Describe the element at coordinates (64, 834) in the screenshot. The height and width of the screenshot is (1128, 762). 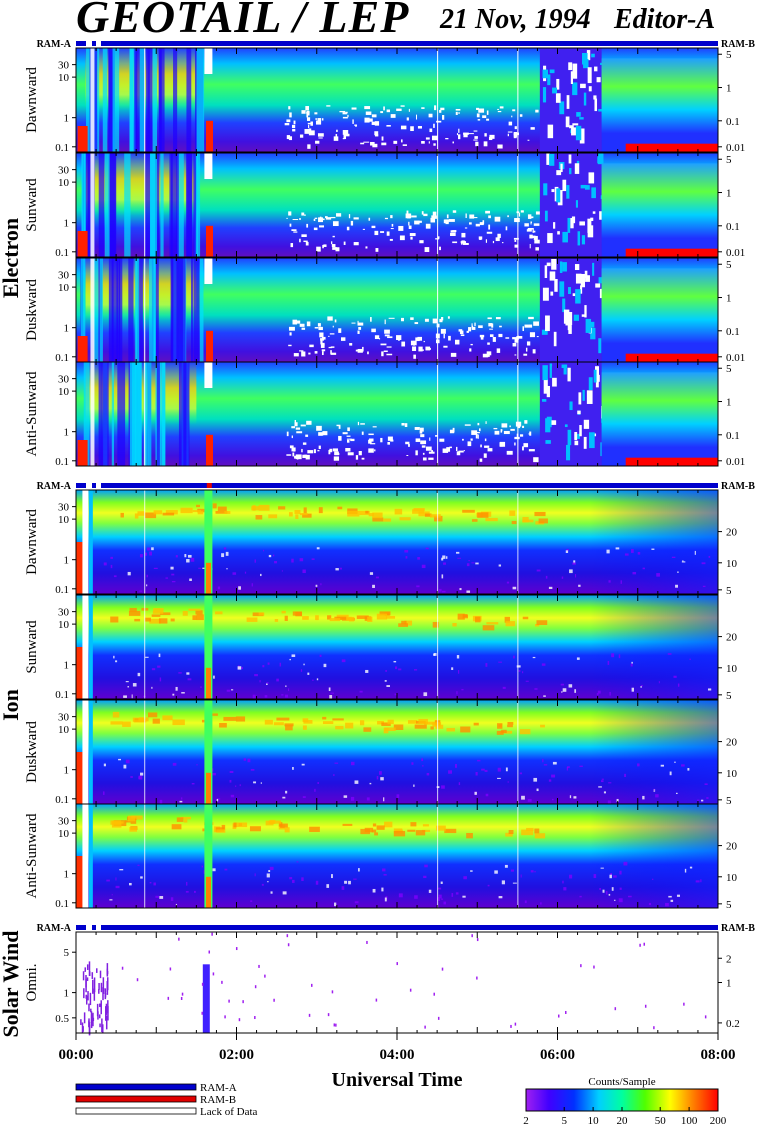
I see `y-tick-label: 10` at that location.